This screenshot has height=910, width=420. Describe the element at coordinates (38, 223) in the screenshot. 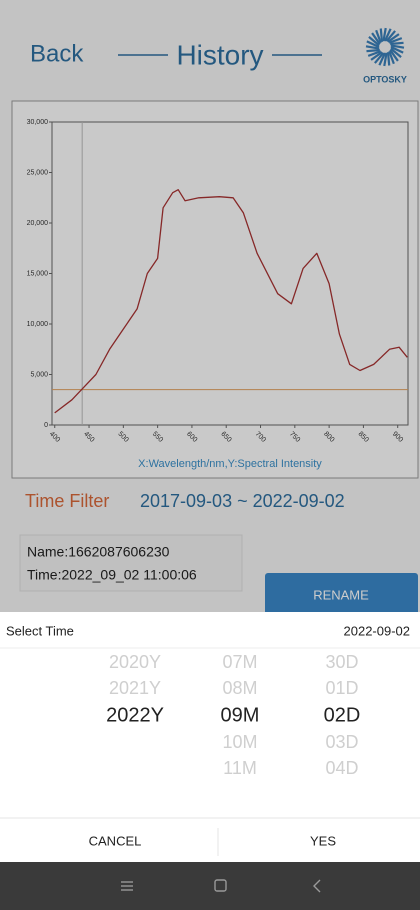

I see `y-tick-label: 20,000` at that location.